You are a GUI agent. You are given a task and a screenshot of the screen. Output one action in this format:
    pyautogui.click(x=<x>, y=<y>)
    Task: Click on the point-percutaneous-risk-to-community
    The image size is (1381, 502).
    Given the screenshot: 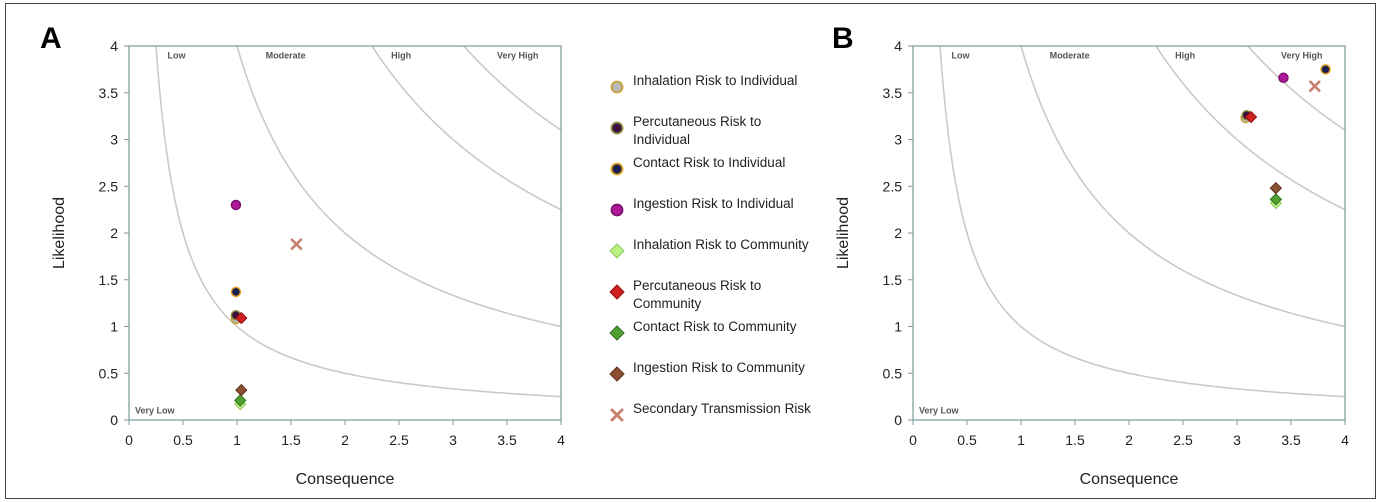 What is the action you would take?
    pyautogui.click(x=241, y=318)
    